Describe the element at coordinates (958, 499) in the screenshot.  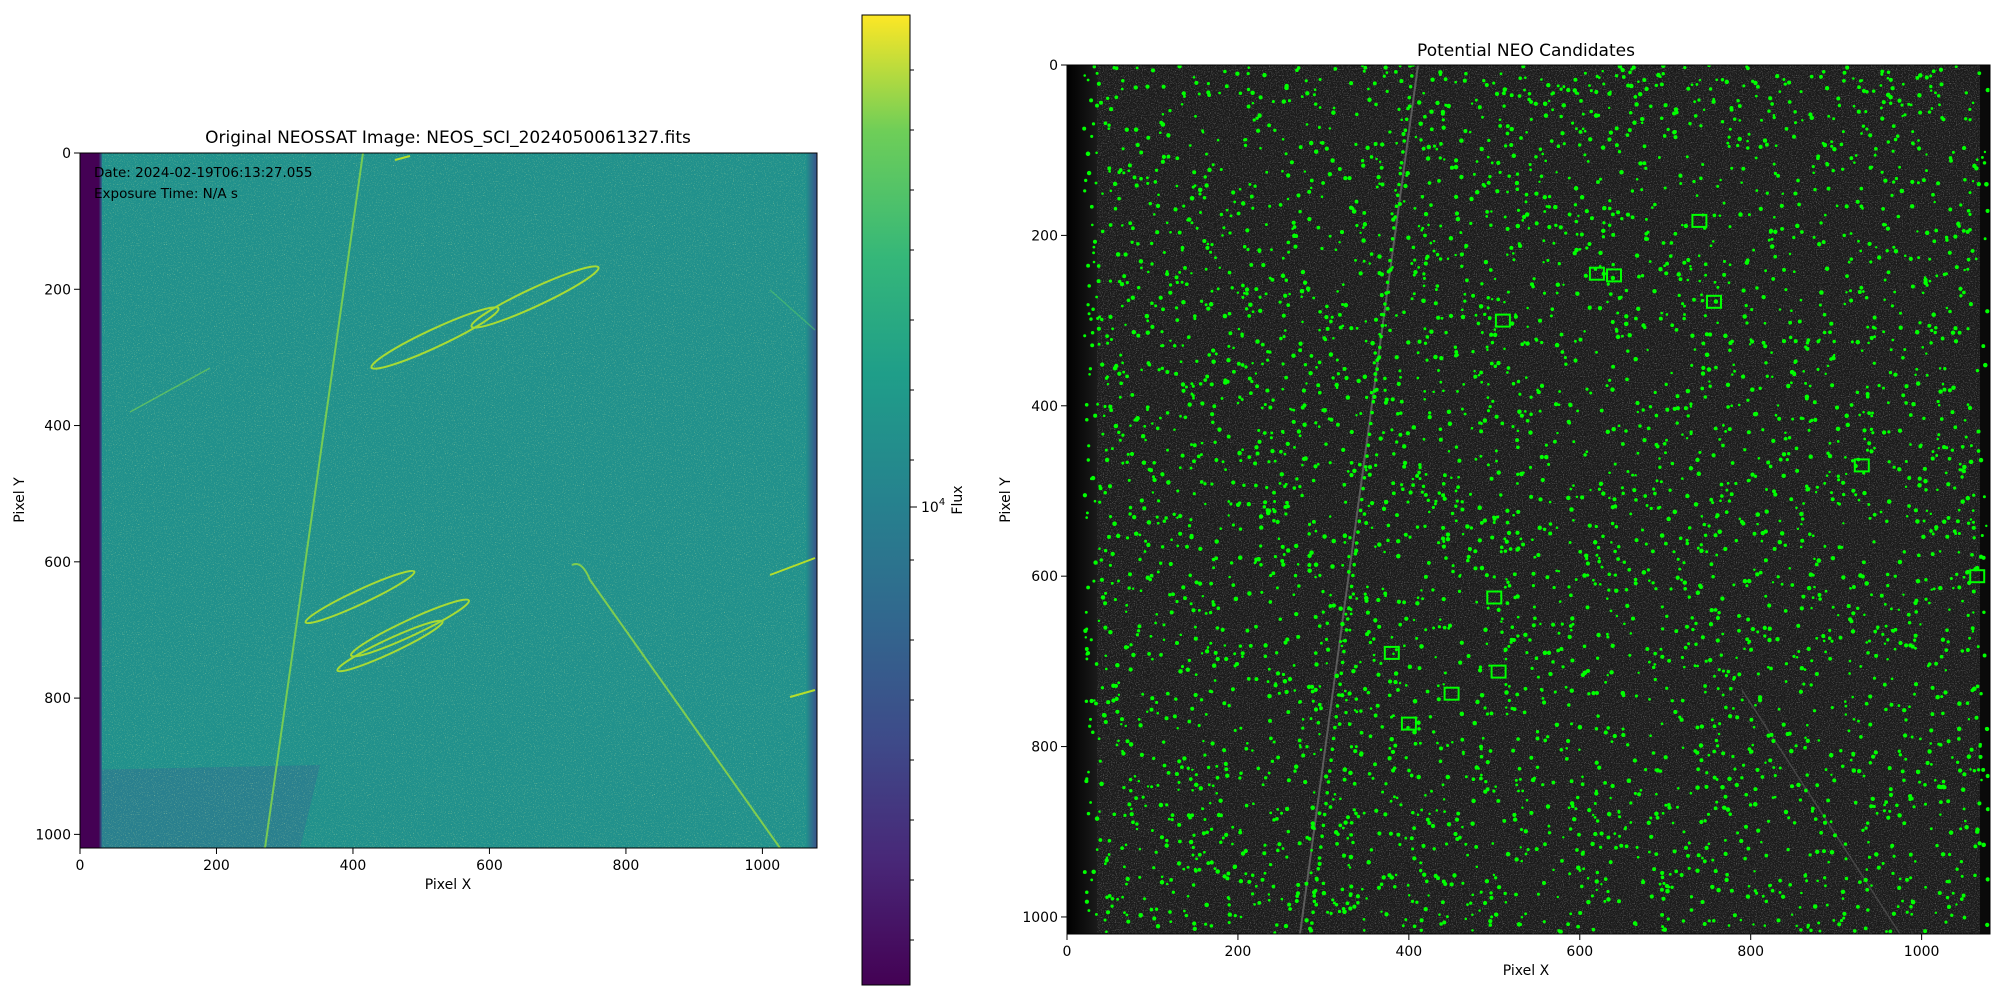
I see `colorbar-label: Flux` at that location.